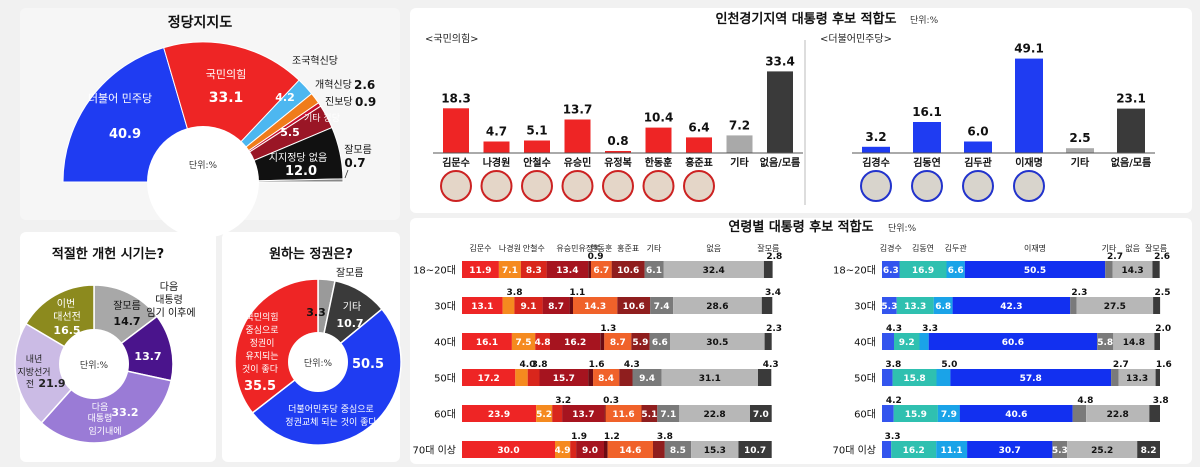 The height and width of the screenshot is (467, 1200). I want to click on party-title: 정당지지도, so click(200, 22).